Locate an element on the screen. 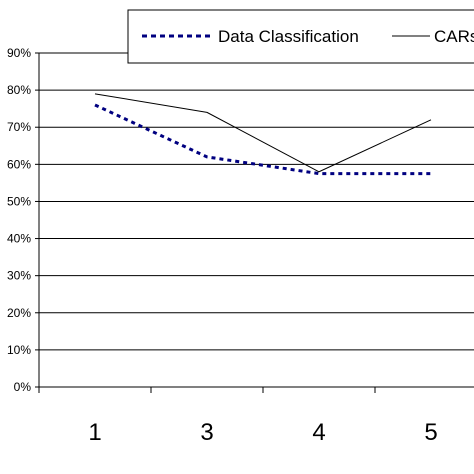 The height and width of the screenshot is (474, 474). series-line-cars is located at coordinates (263, 133).